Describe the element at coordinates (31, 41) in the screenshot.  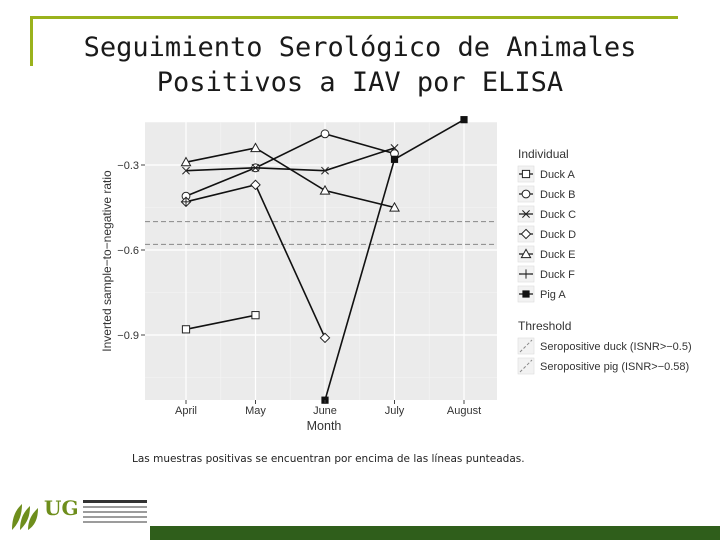
I see `title-accent-bar` at that location.